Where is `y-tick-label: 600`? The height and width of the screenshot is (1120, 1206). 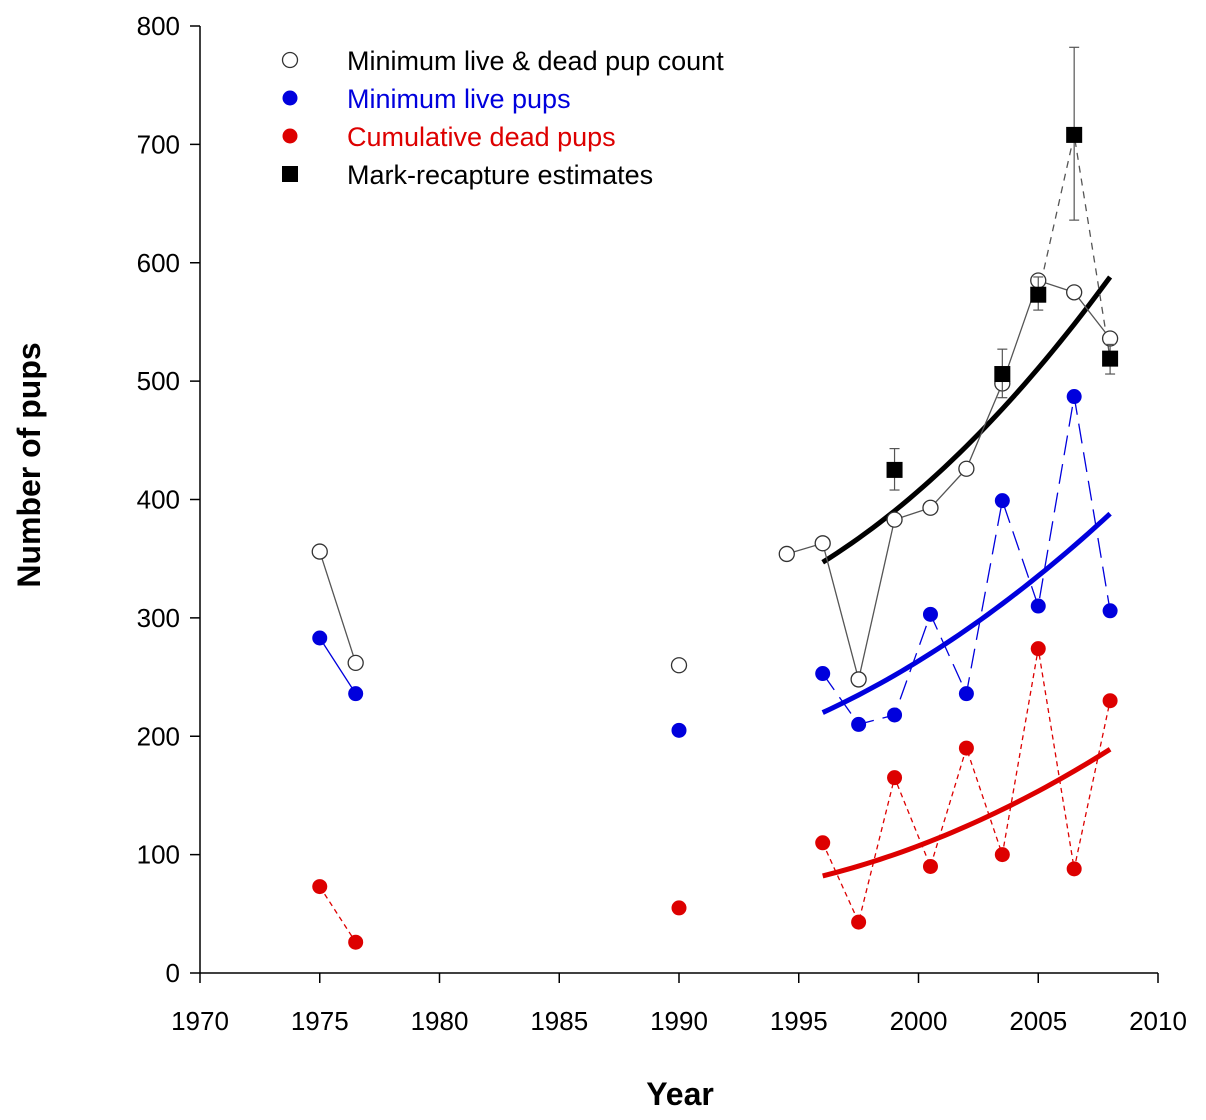 y-tick-label: 600 is located at coordinates (158, 263).